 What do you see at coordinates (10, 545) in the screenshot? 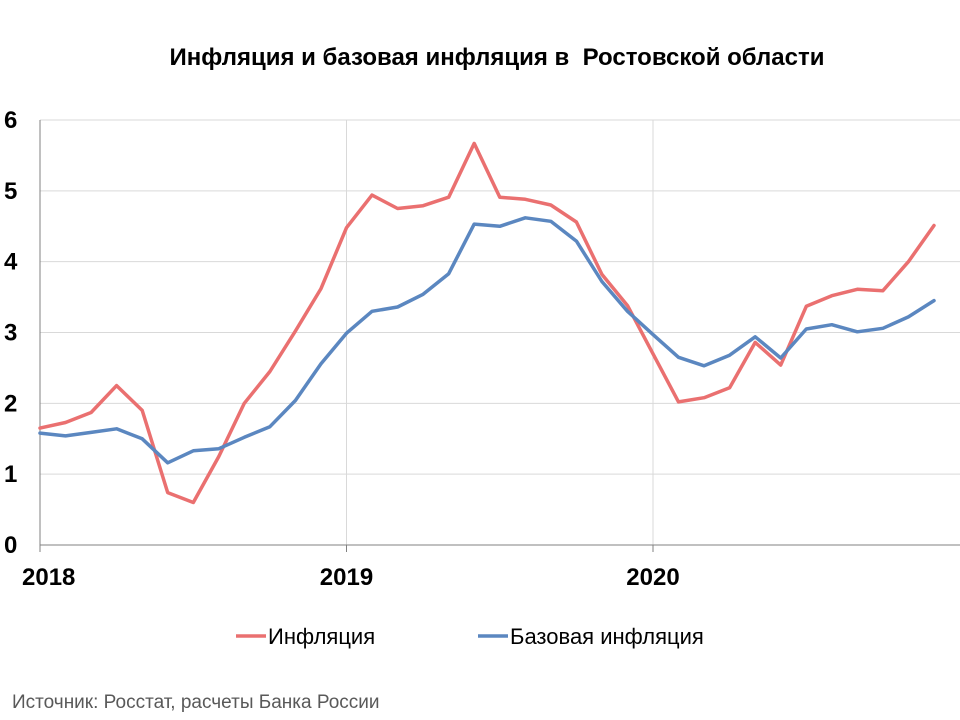
I see `y-tick-label: 0` at bounding box center [10, 545].